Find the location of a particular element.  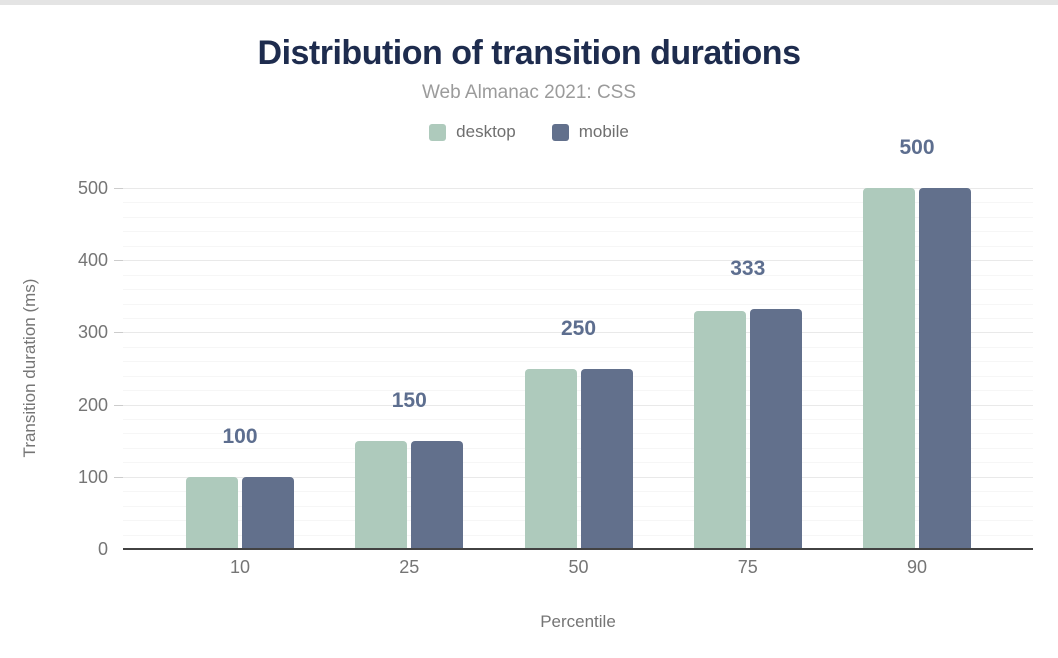

y-tick-label-300: 300 is located at coordinates (92, 332).